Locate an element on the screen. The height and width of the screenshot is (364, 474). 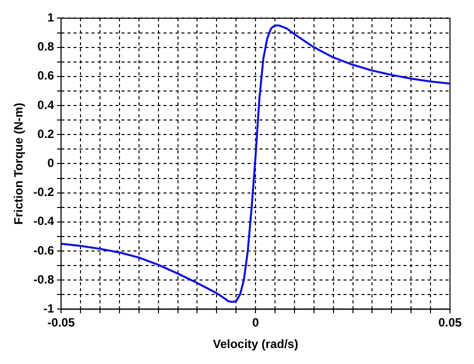
x-tick-label: 0 is located at coordinates (256, 323).